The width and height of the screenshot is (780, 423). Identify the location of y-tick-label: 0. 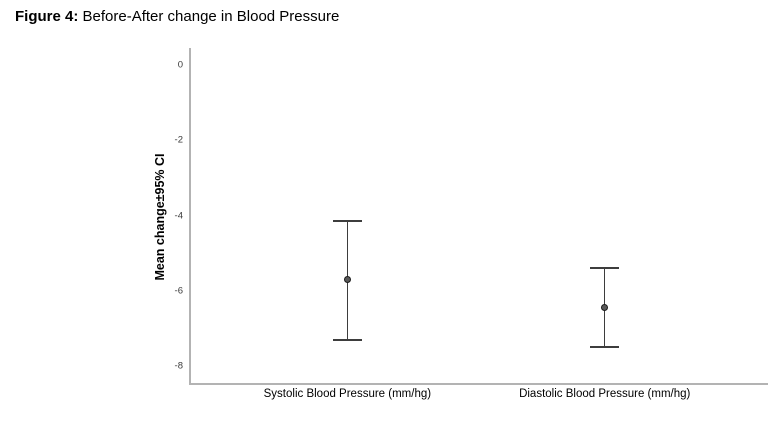
(180, 65).